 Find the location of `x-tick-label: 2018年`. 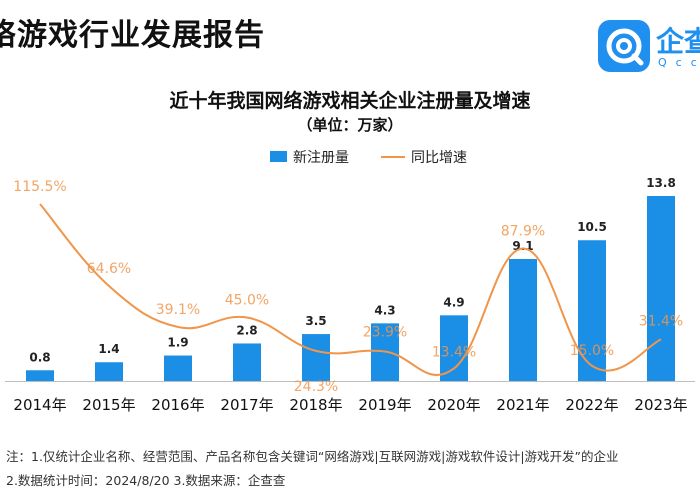

x-tick-label: 2018年 is located at coordinates (315, 405).